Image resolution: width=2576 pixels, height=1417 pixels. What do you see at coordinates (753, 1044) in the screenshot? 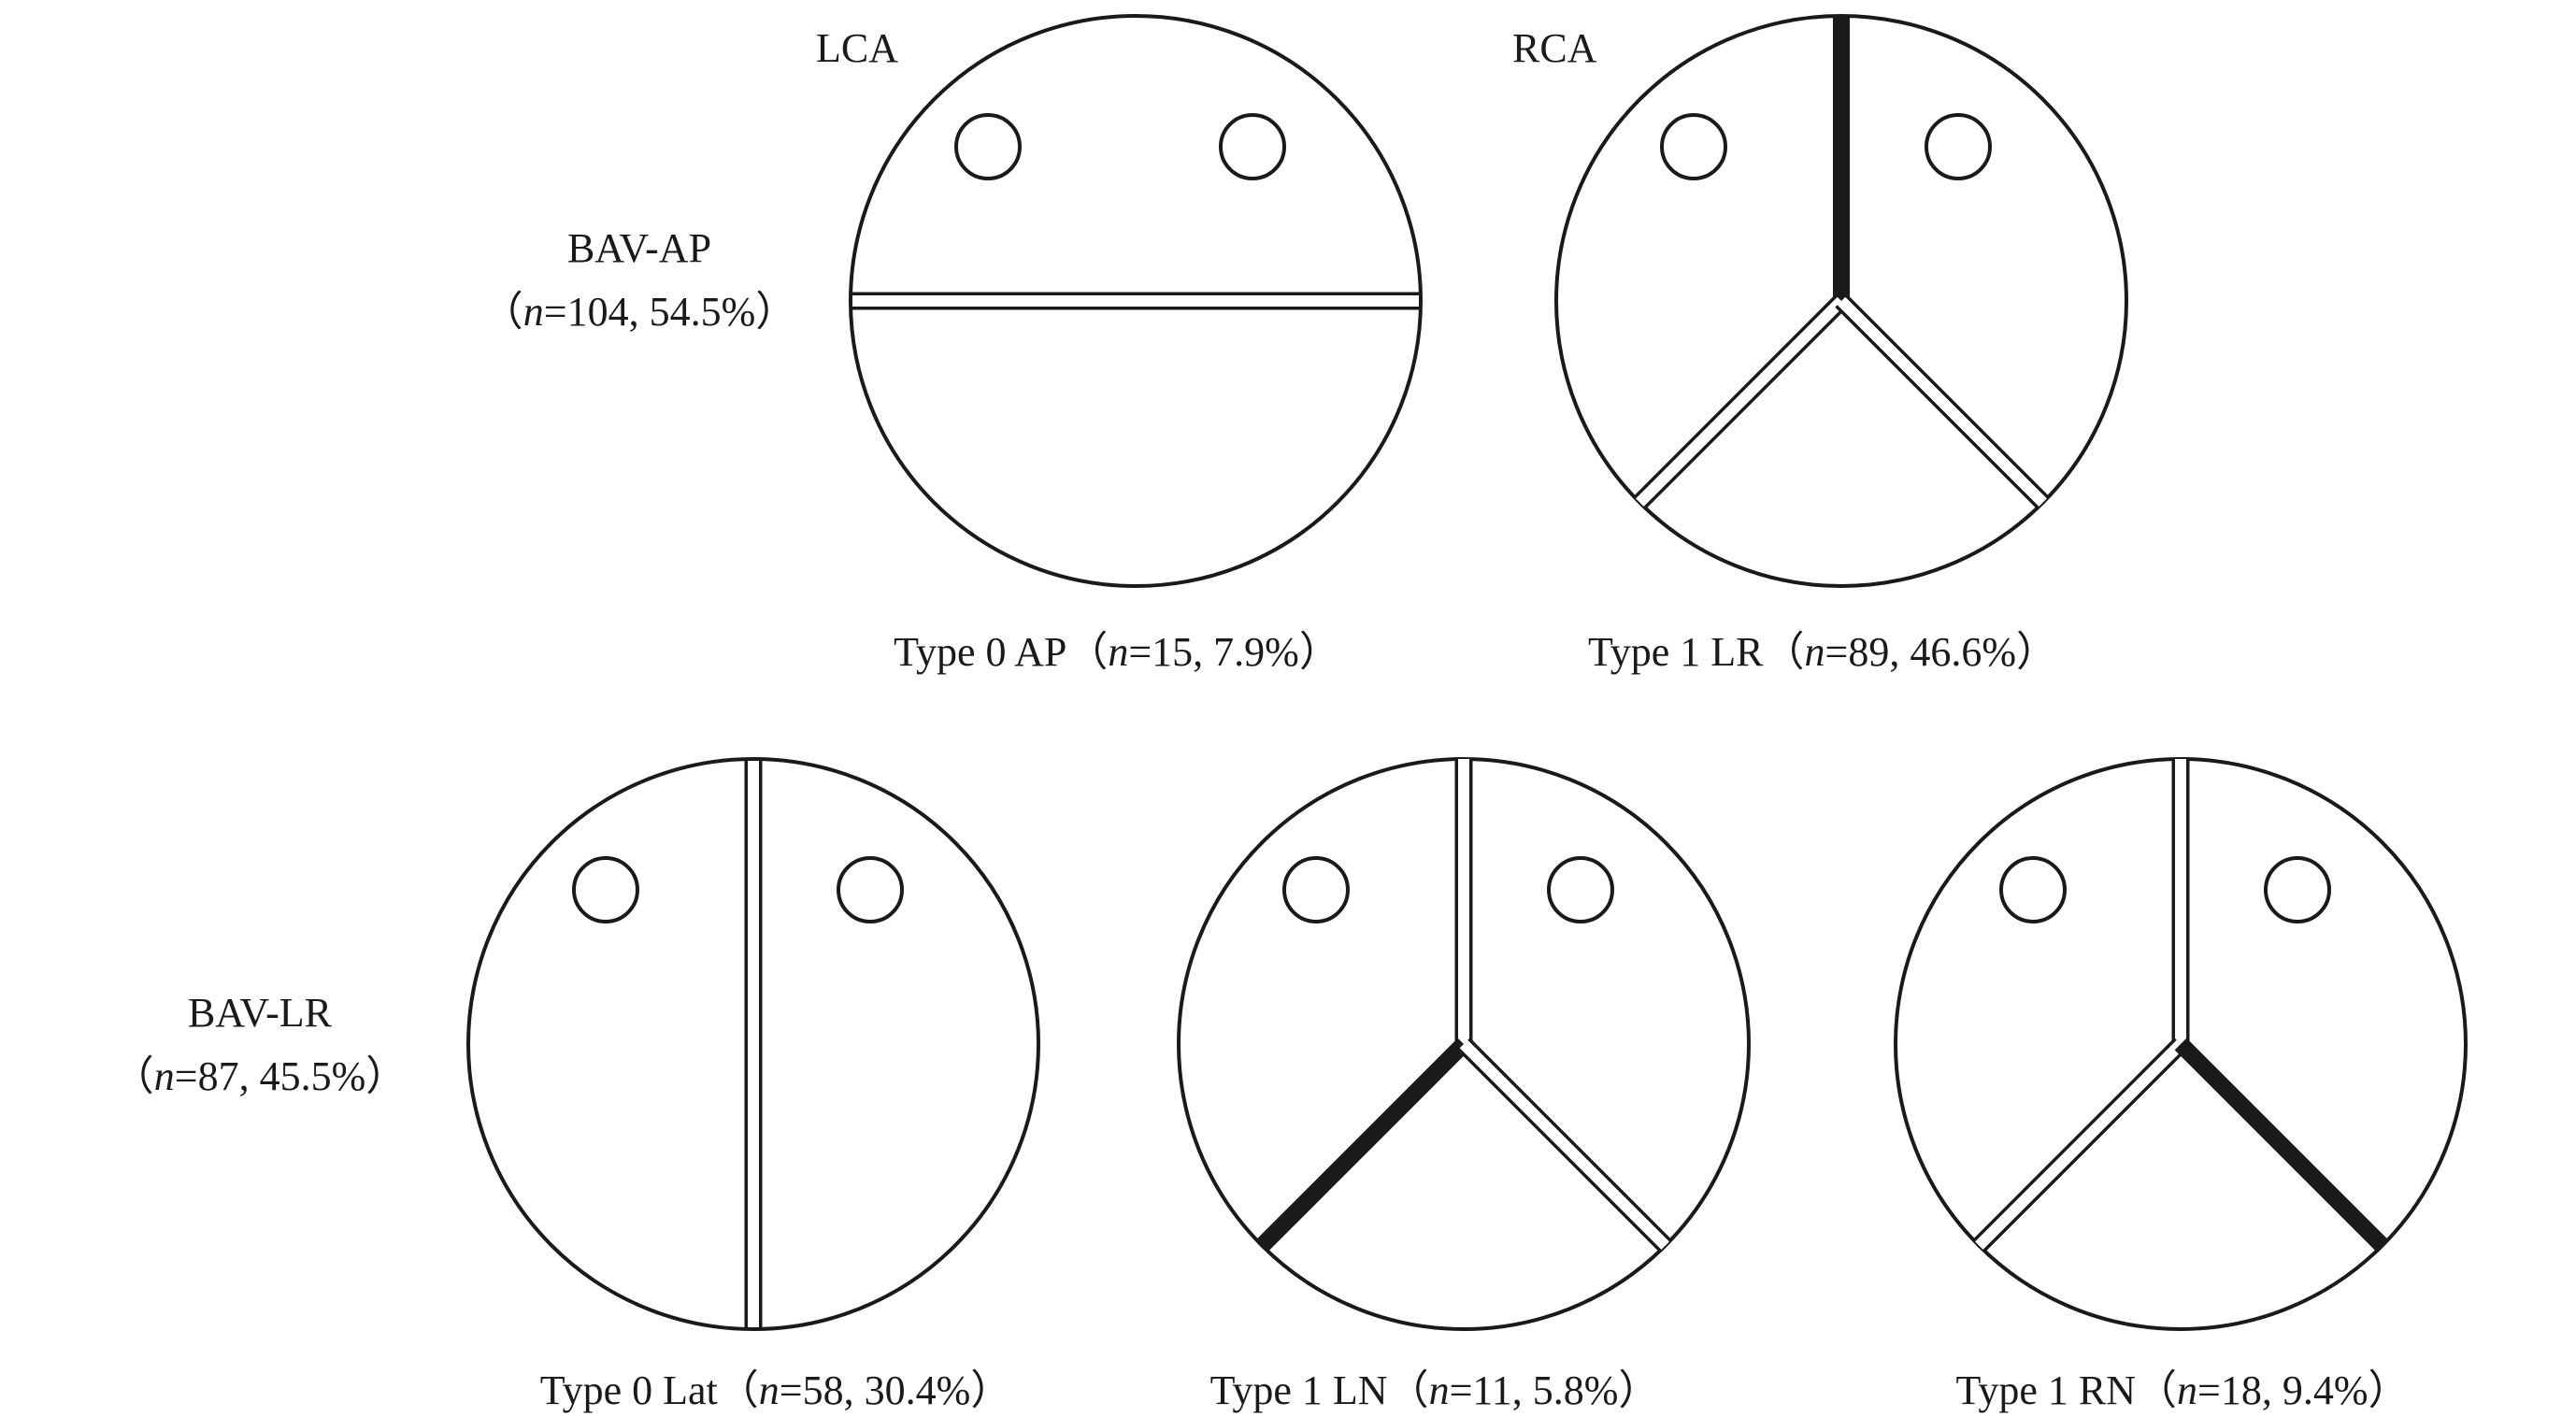
I see `valve-type-0-lat` at bounding box center [753, 1044].